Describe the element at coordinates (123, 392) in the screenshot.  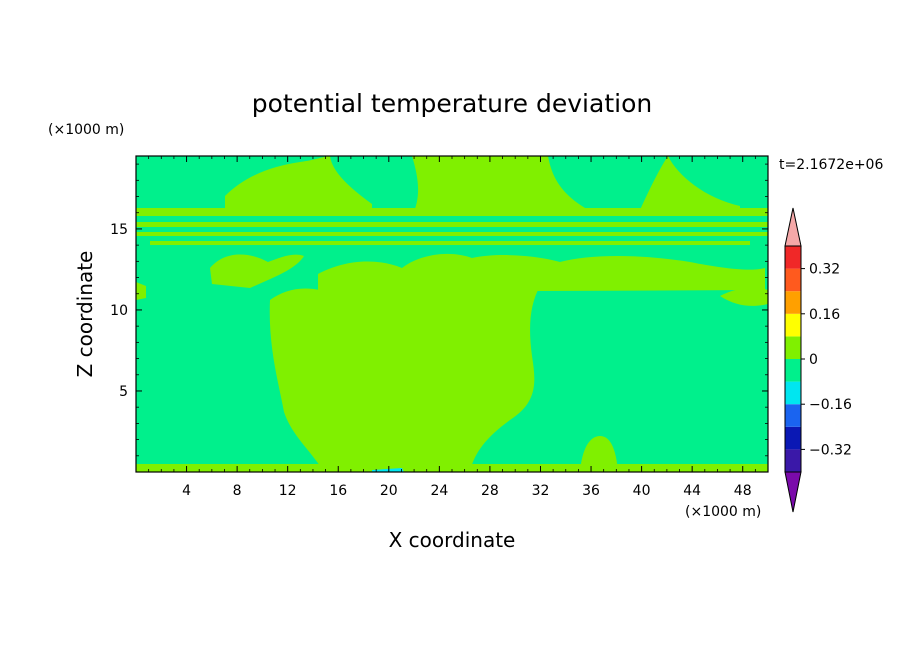
I see `y-tick-label: 5` at that location.